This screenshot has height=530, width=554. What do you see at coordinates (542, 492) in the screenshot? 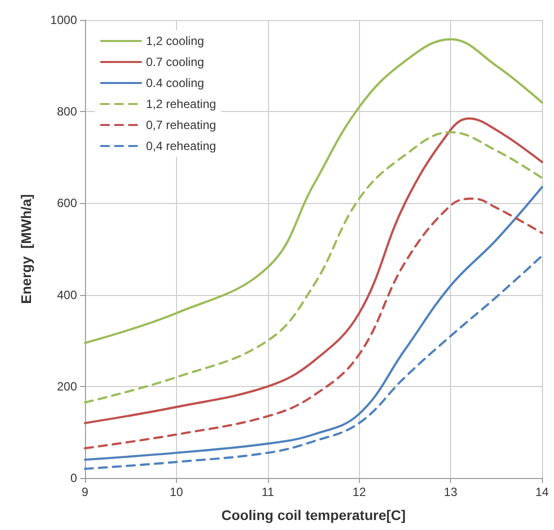
I see `x-tick-label: 14` at bounding box center [542, 492].